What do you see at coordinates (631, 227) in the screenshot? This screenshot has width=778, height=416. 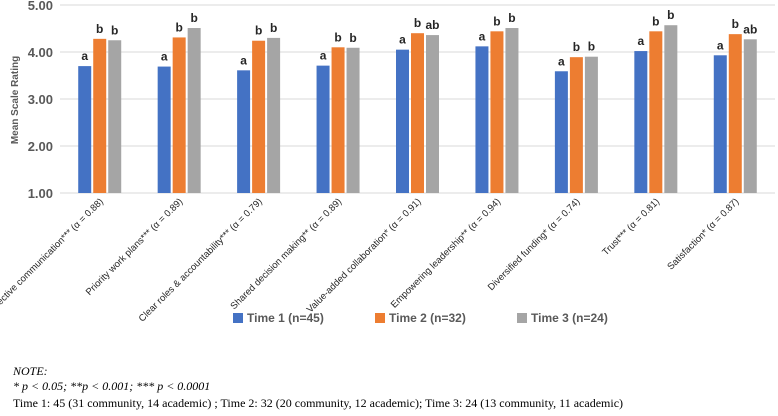 I see `x-category-label: Trust*** (α = 0.81)` at bounding box center [631, 227].